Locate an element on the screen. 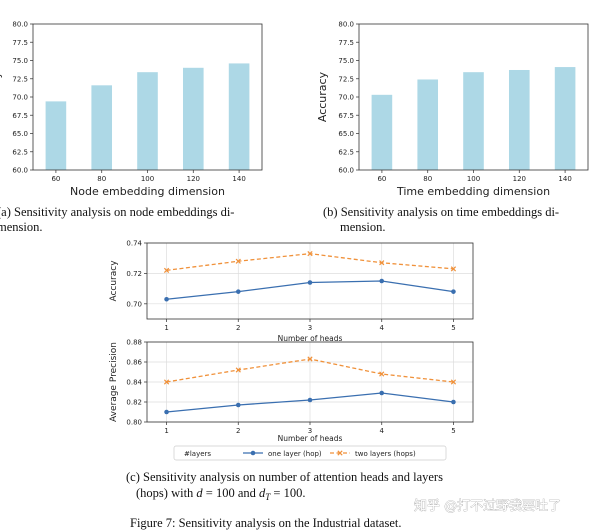 This screenshot has height=530, width=600. legend-label: two layers (hops) is located at coordinates (385, 454).